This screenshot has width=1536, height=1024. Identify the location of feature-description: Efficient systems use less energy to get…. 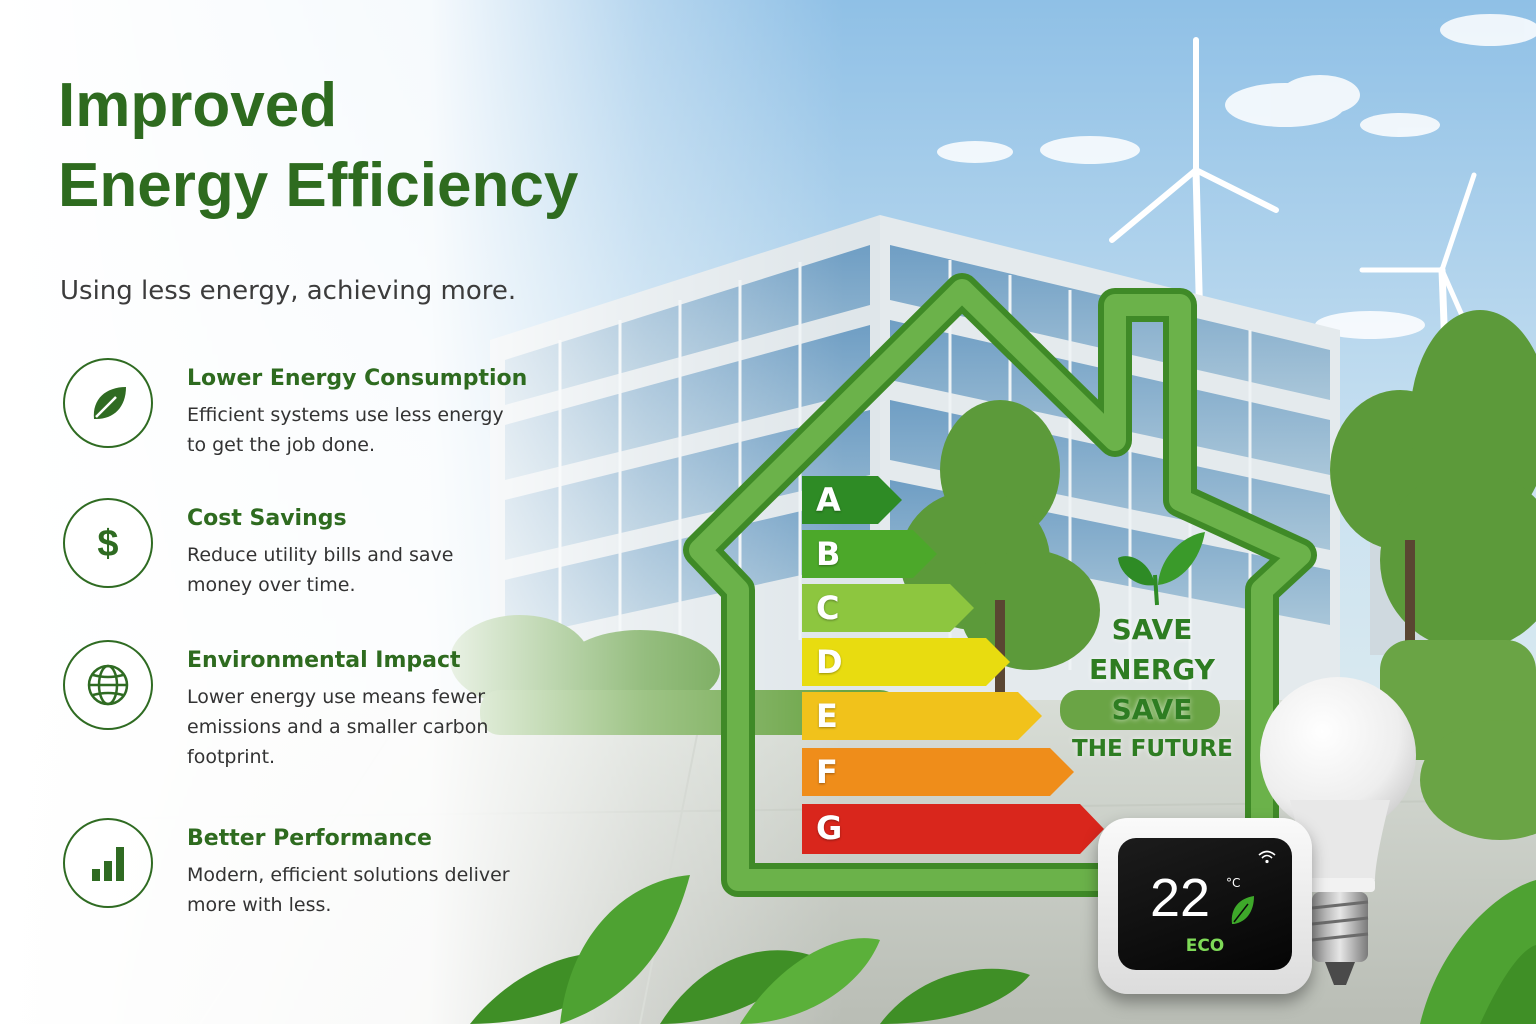
(345, 430).